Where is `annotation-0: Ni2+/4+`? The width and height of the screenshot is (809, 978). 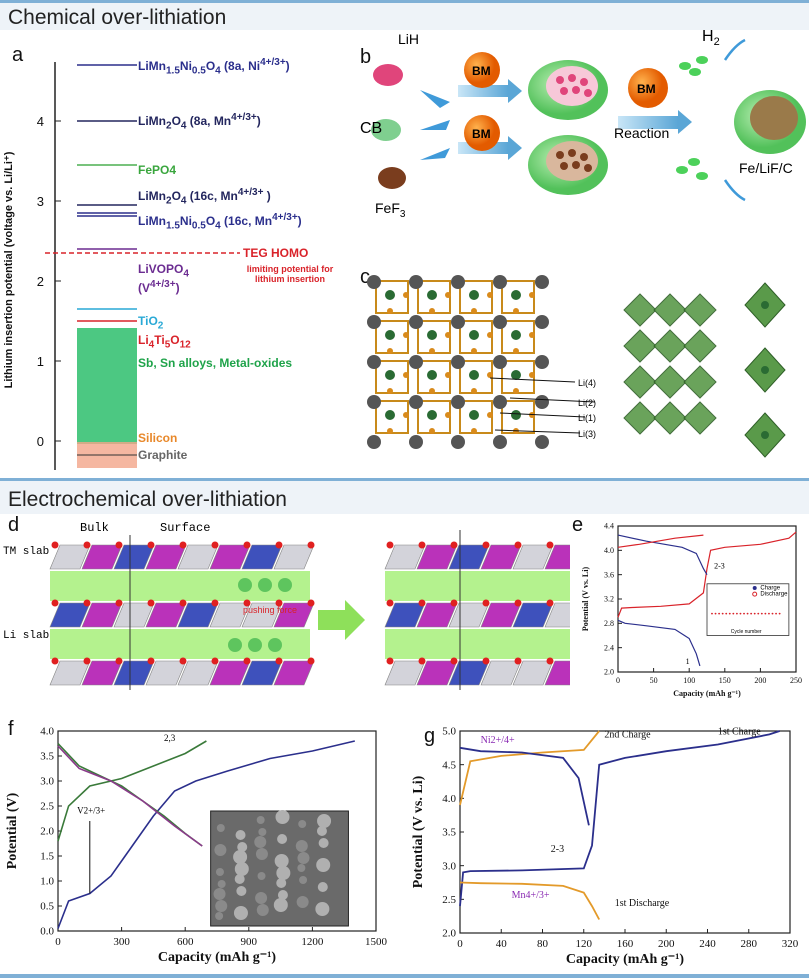
annotation-0: Ni2+/4+ is located at coordinates (498, 740).